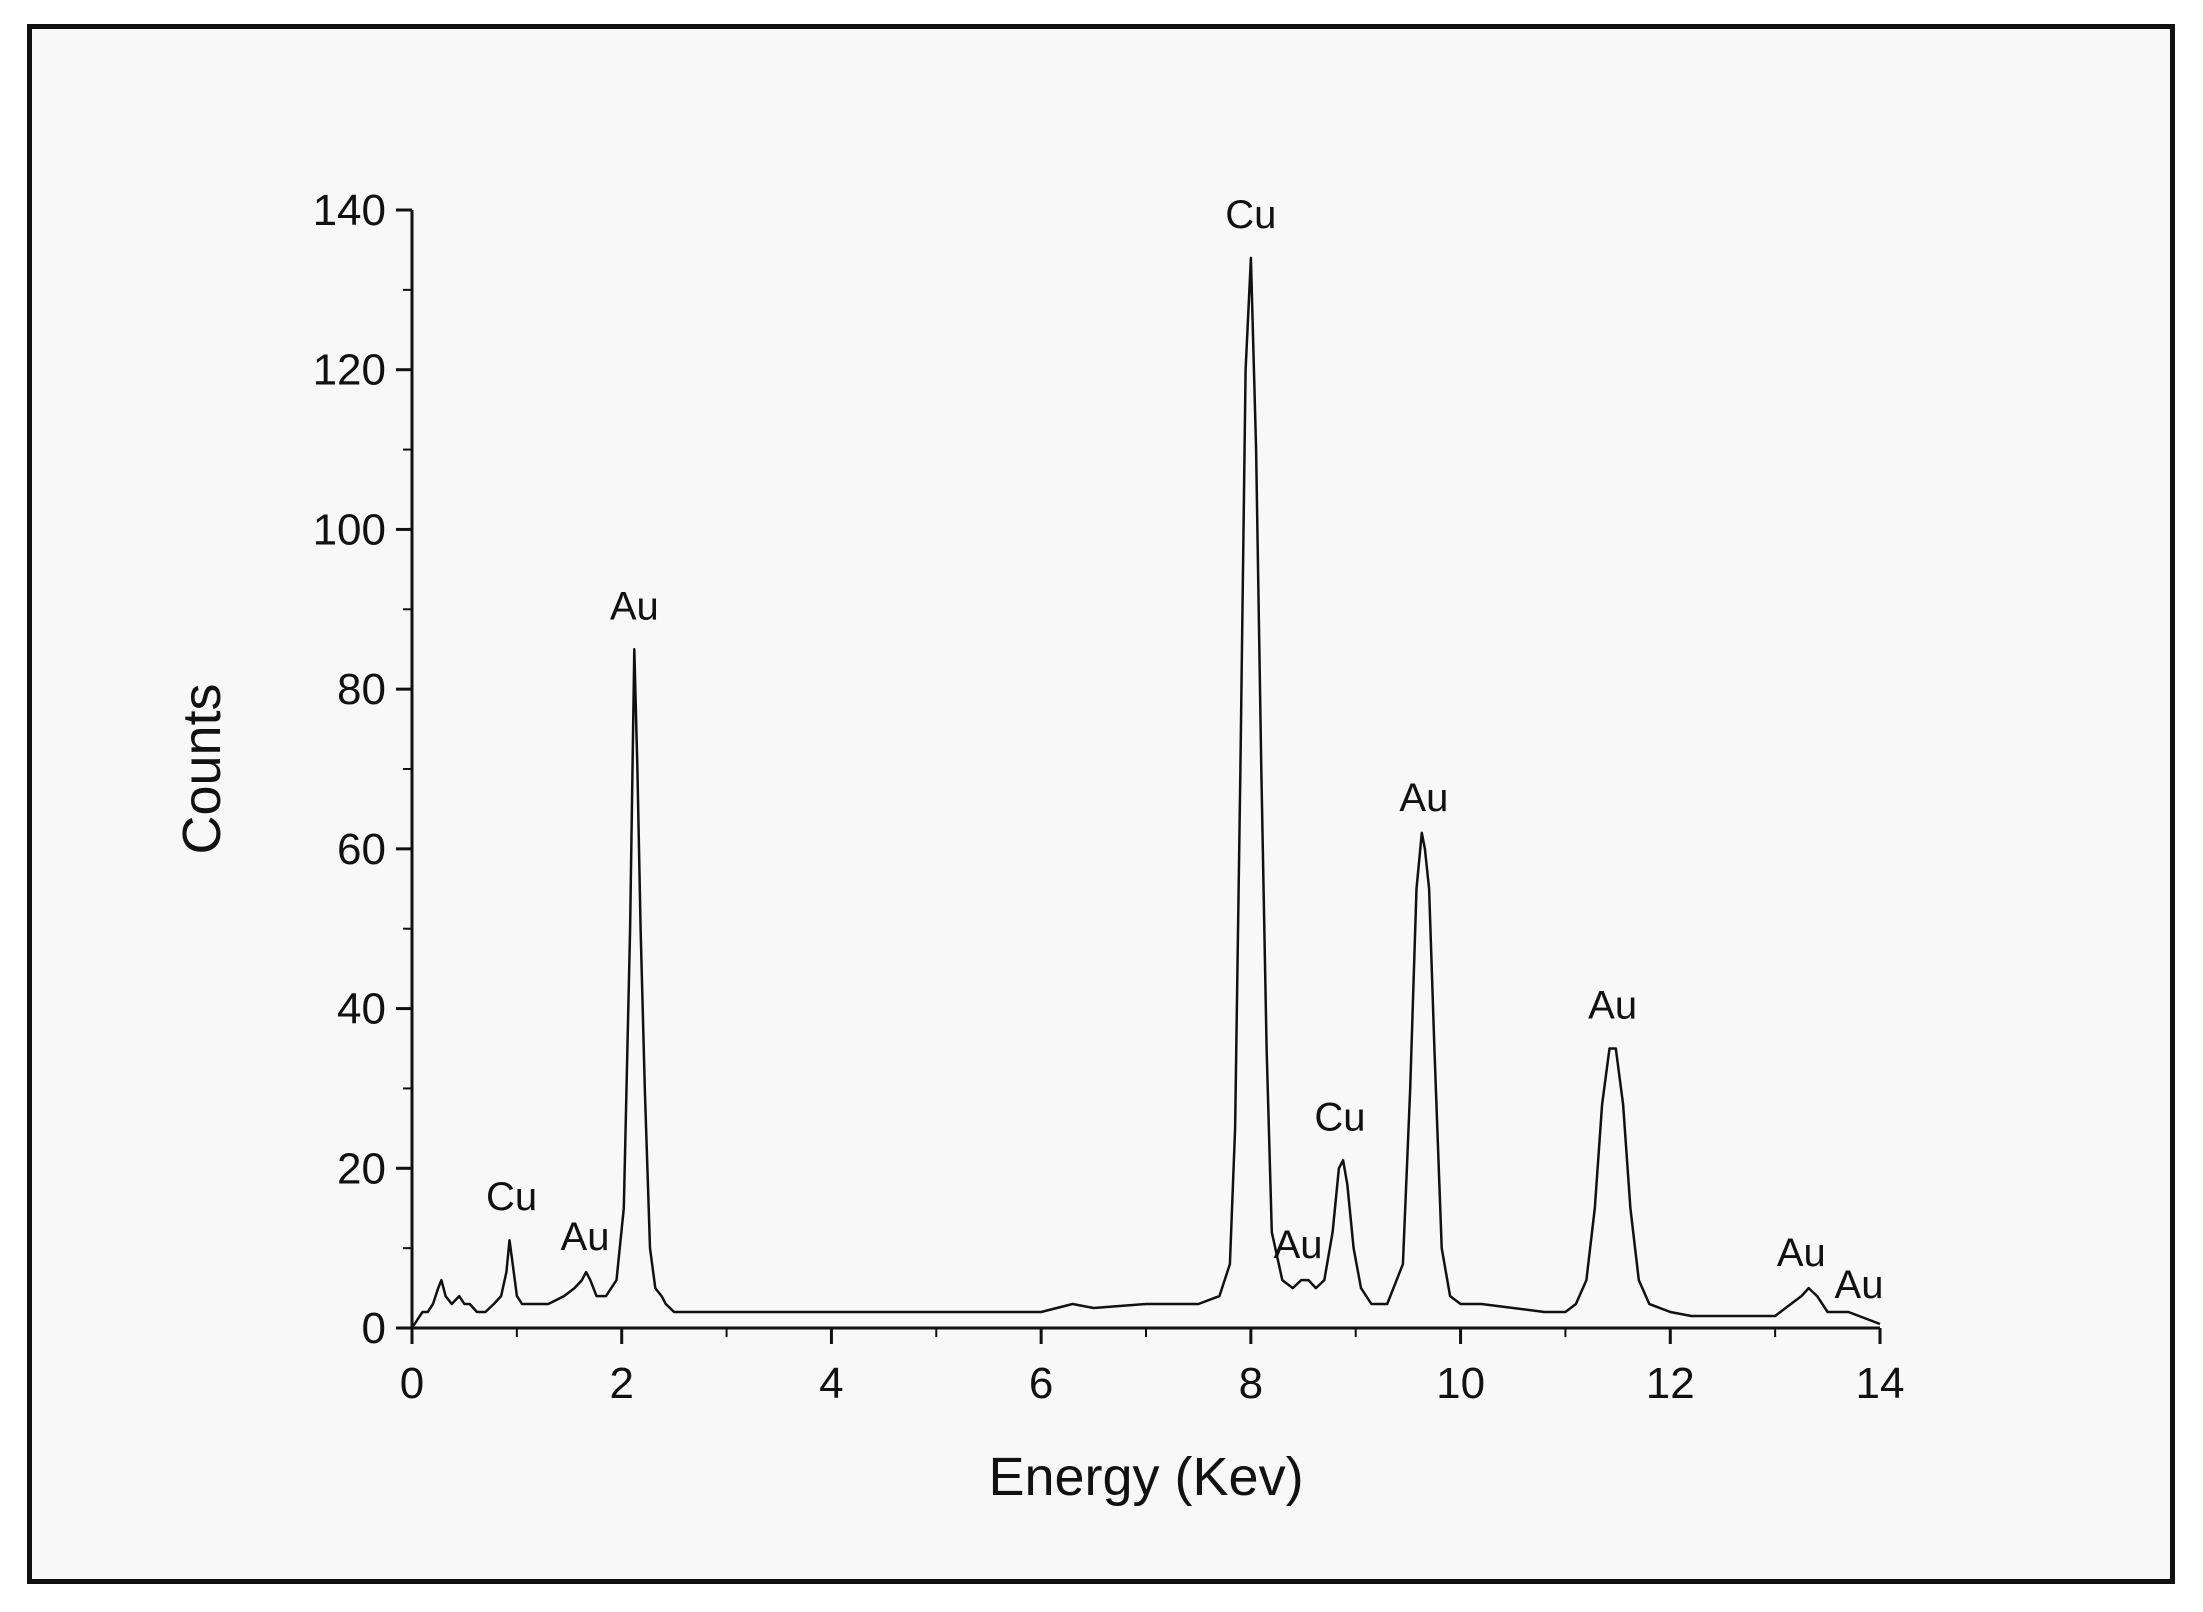 This screenshot has width=2203, height=1612. I want to click on x-tick-label: 2, so click(621, 1383).